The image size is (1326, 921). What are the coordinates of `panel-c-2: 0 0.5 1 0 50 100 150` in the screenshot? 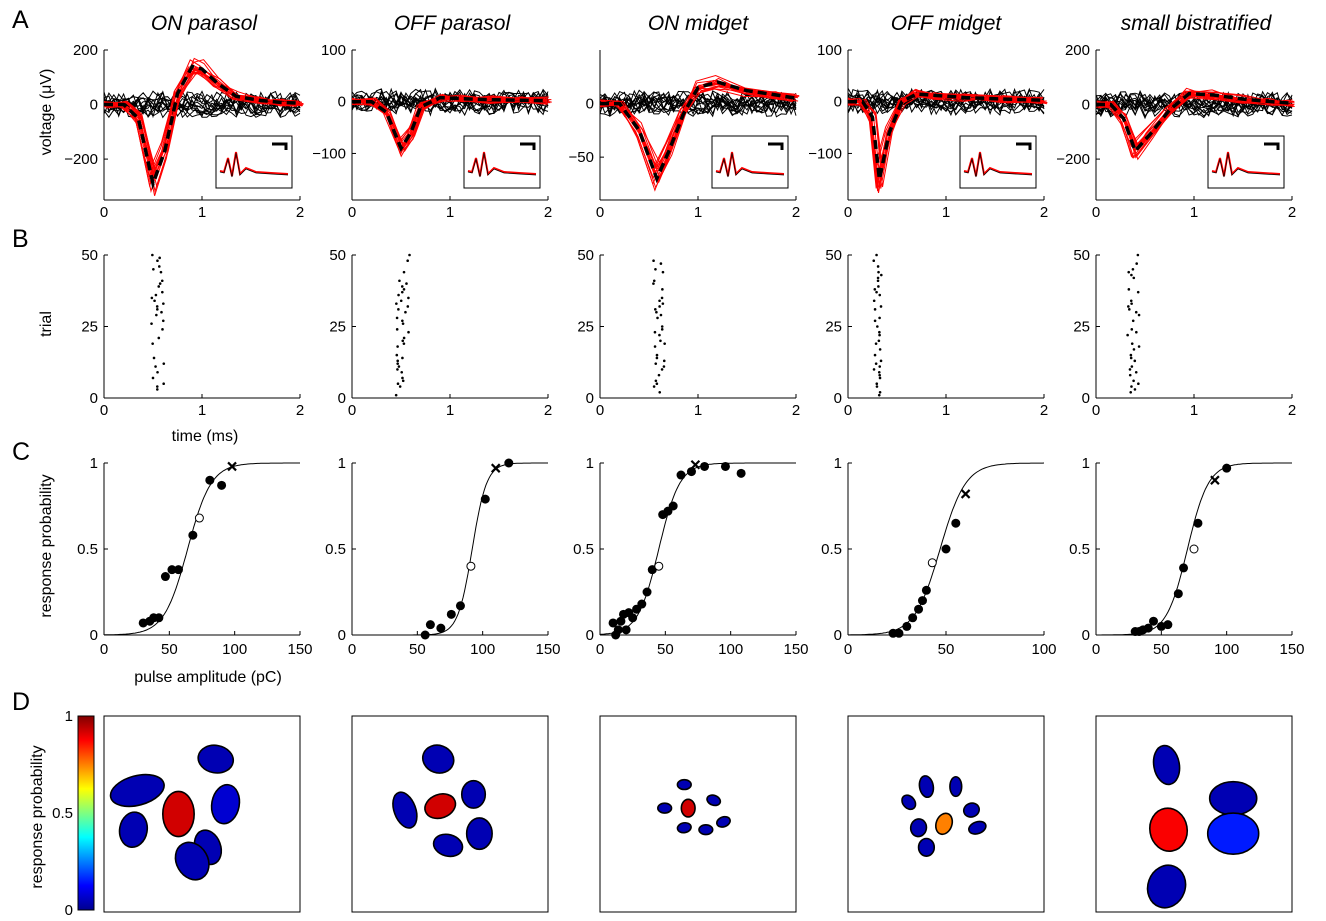 It's located at (690, 556).